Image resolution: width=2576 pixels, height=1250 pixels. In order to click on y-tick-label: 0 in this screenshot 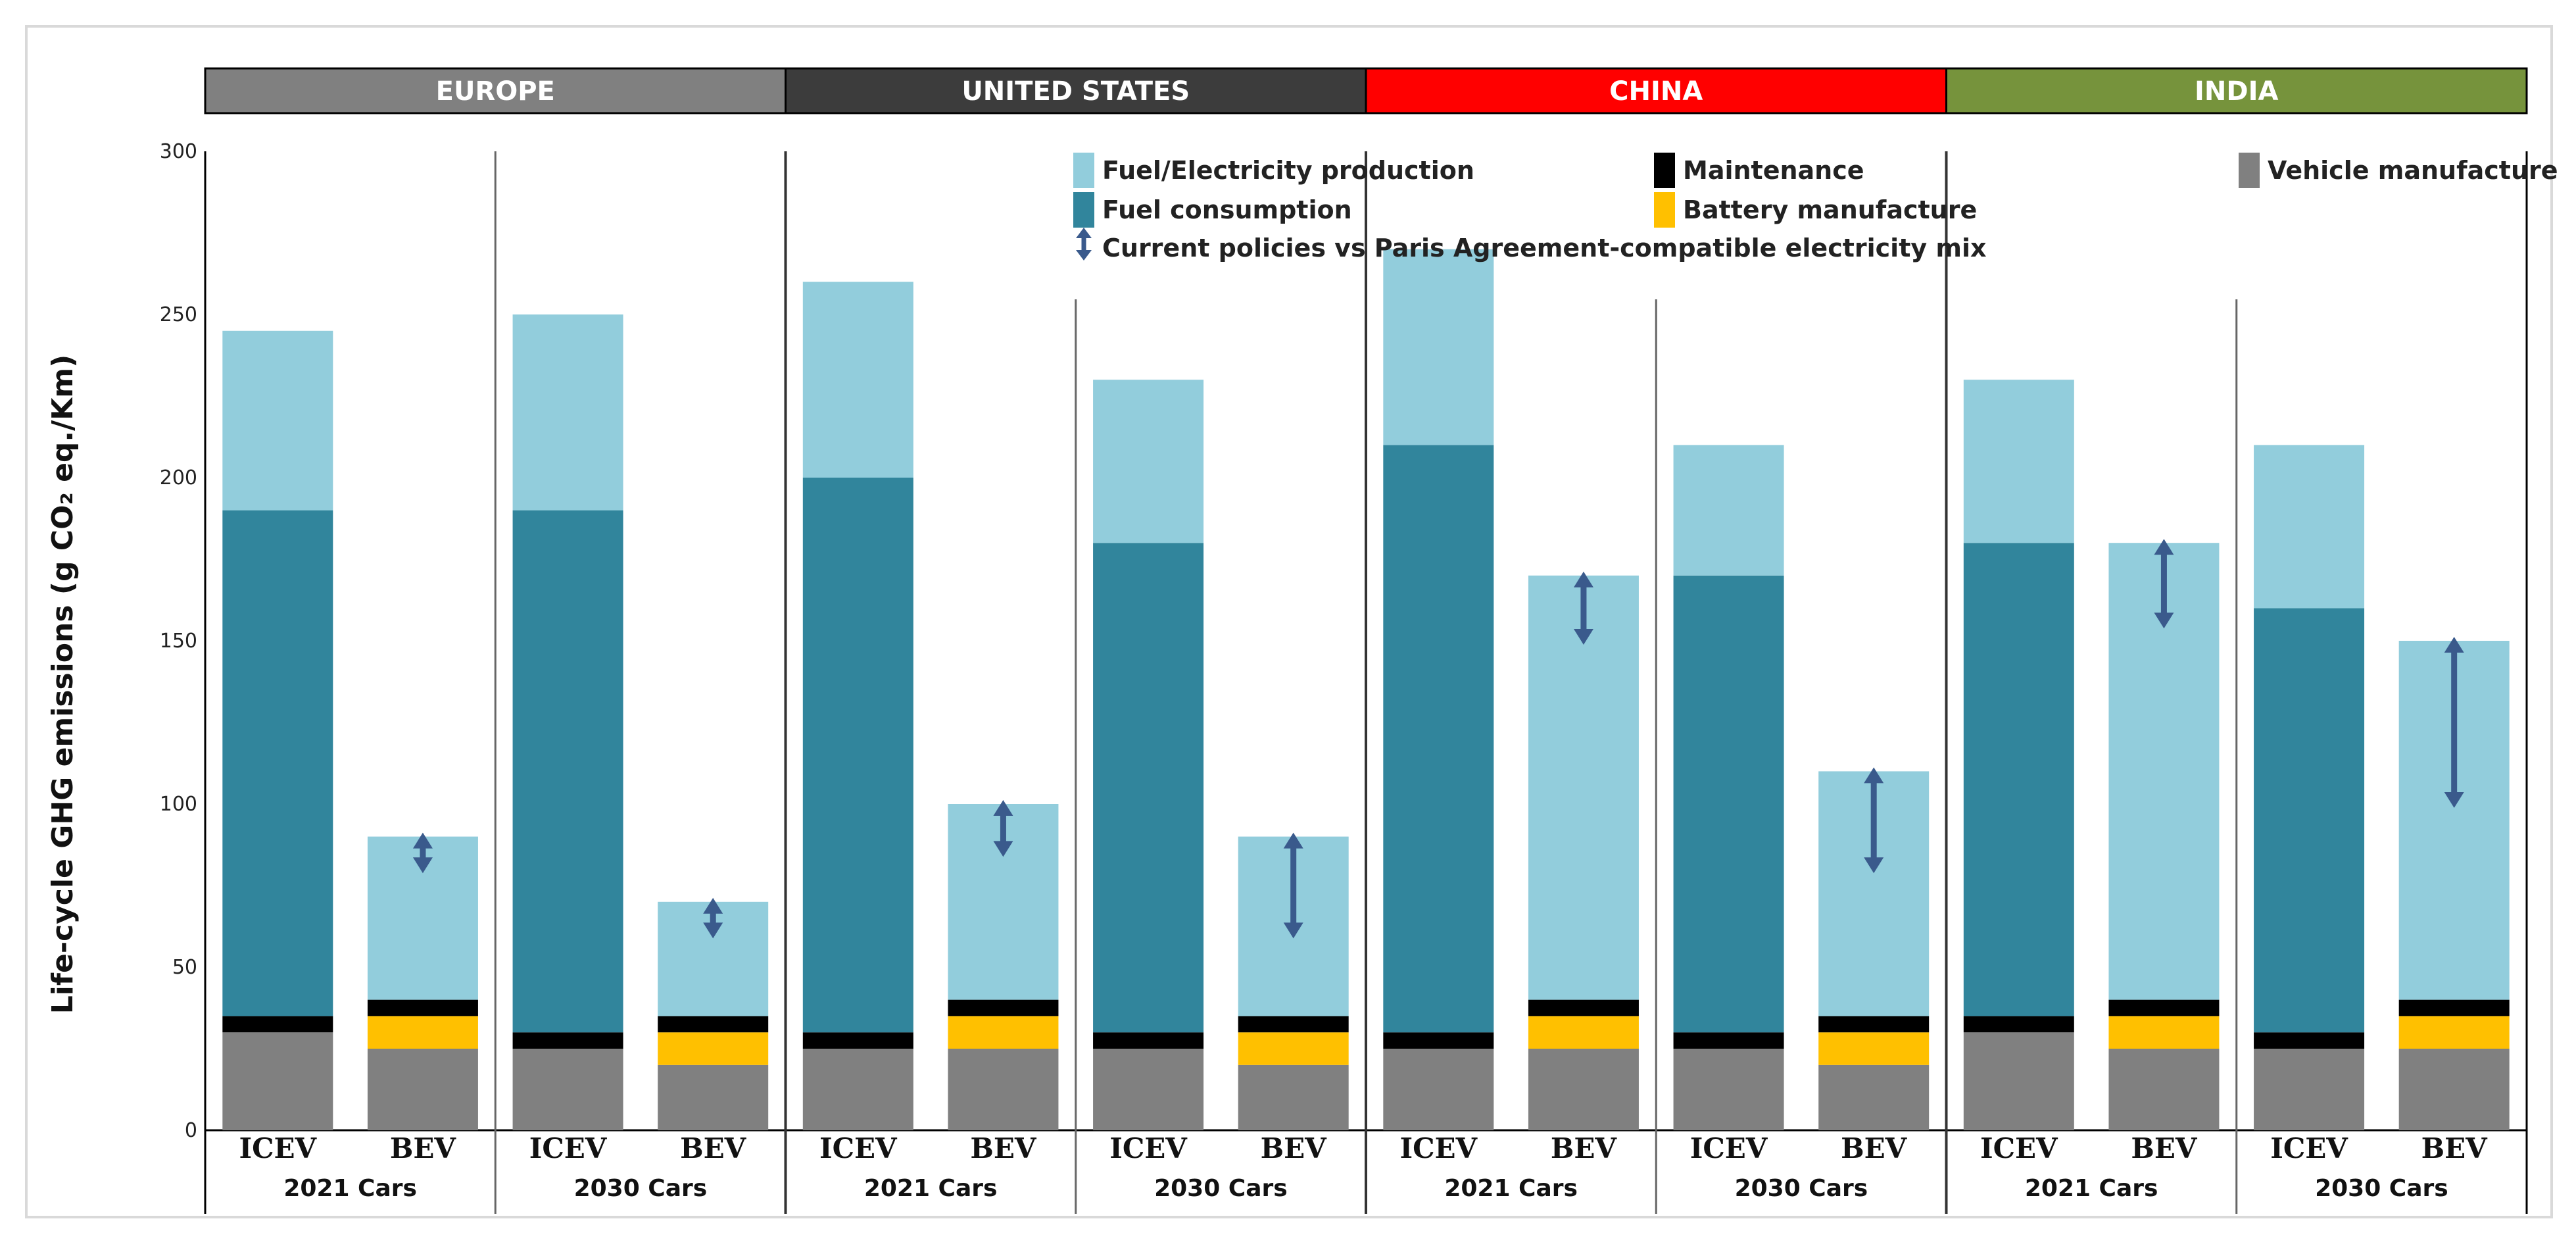, I will do `click(191, 1131)`.